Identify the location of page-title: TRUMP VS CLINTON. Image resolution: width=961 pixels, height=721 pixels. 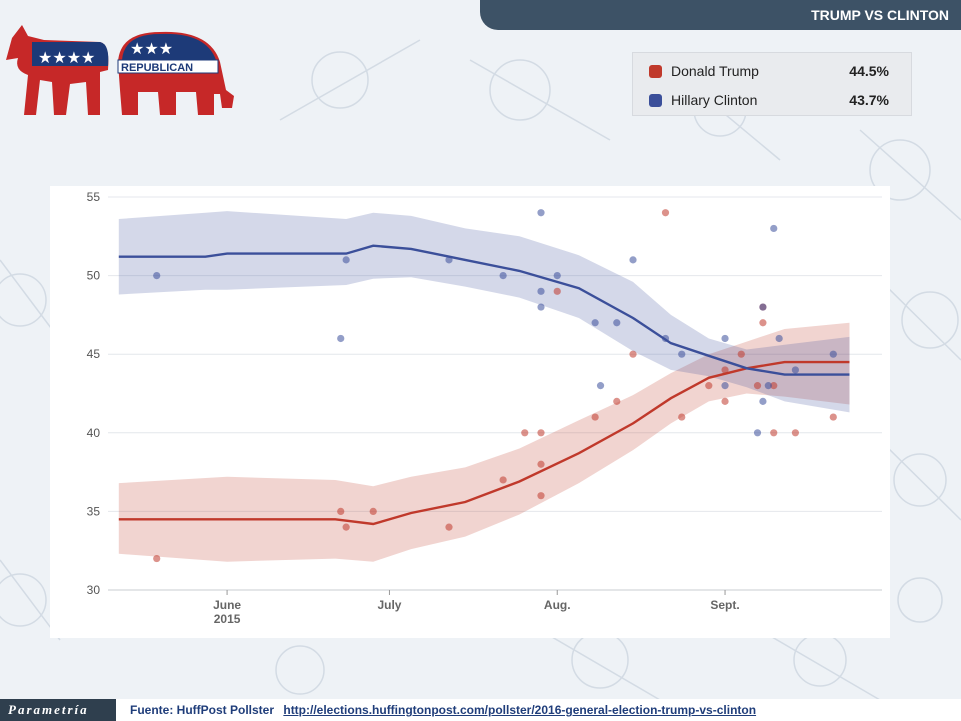
(880, 15).